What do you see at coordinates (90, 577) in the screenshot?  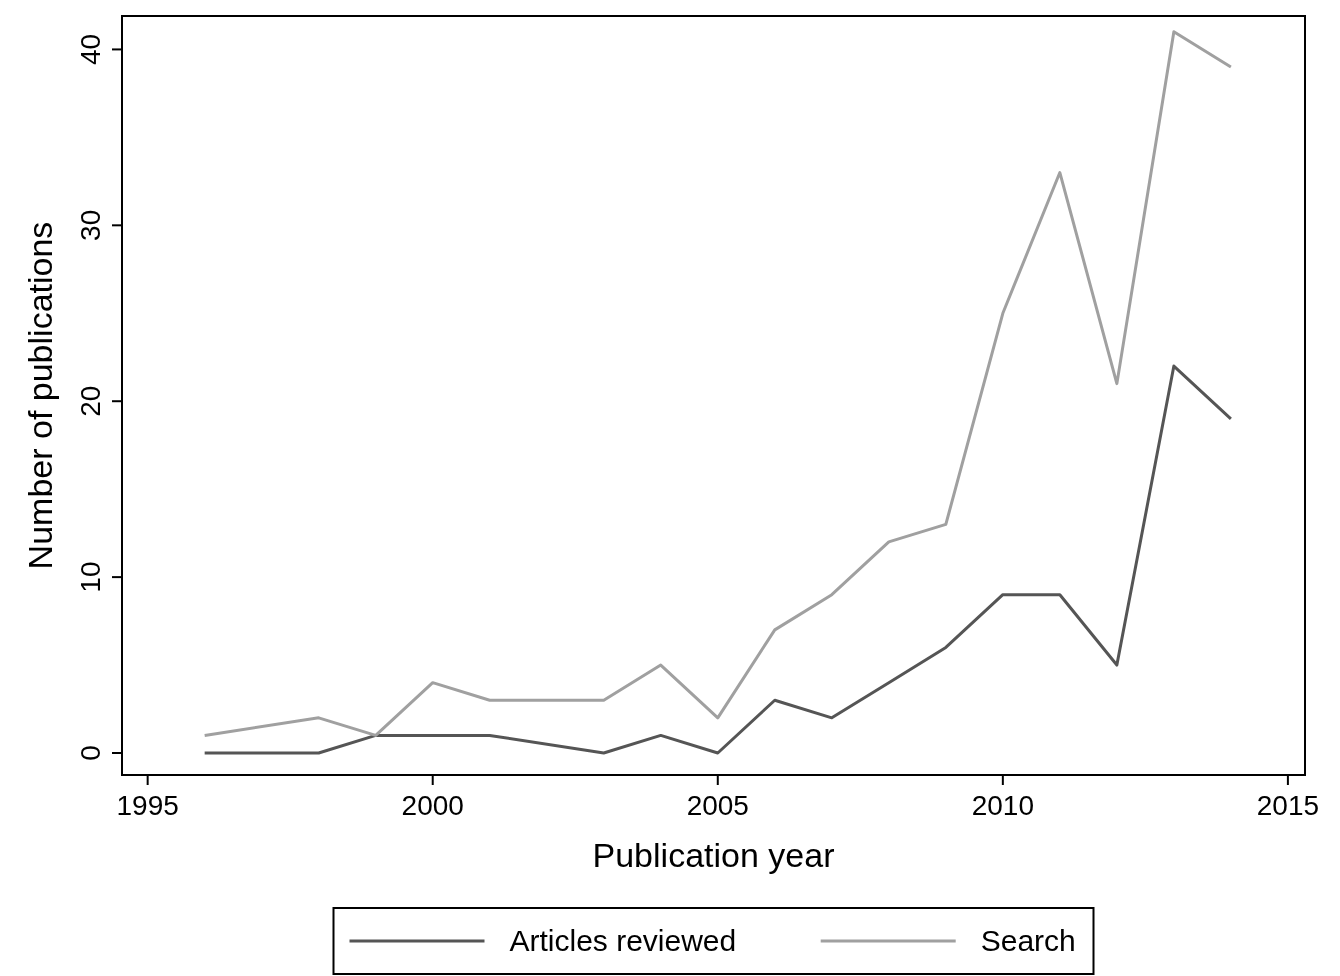 I see `y-tick-label: 10` at bounding box center [90, 577].